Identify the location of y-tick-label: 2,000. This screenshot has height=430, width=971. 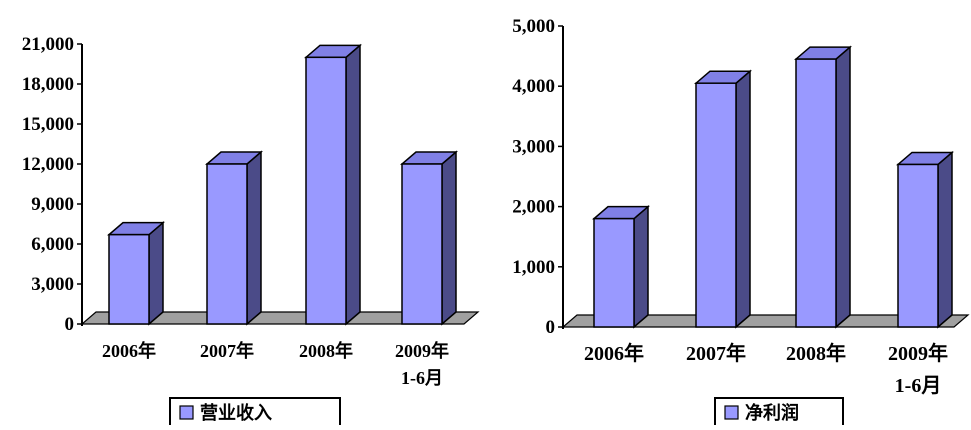
(533, 207).